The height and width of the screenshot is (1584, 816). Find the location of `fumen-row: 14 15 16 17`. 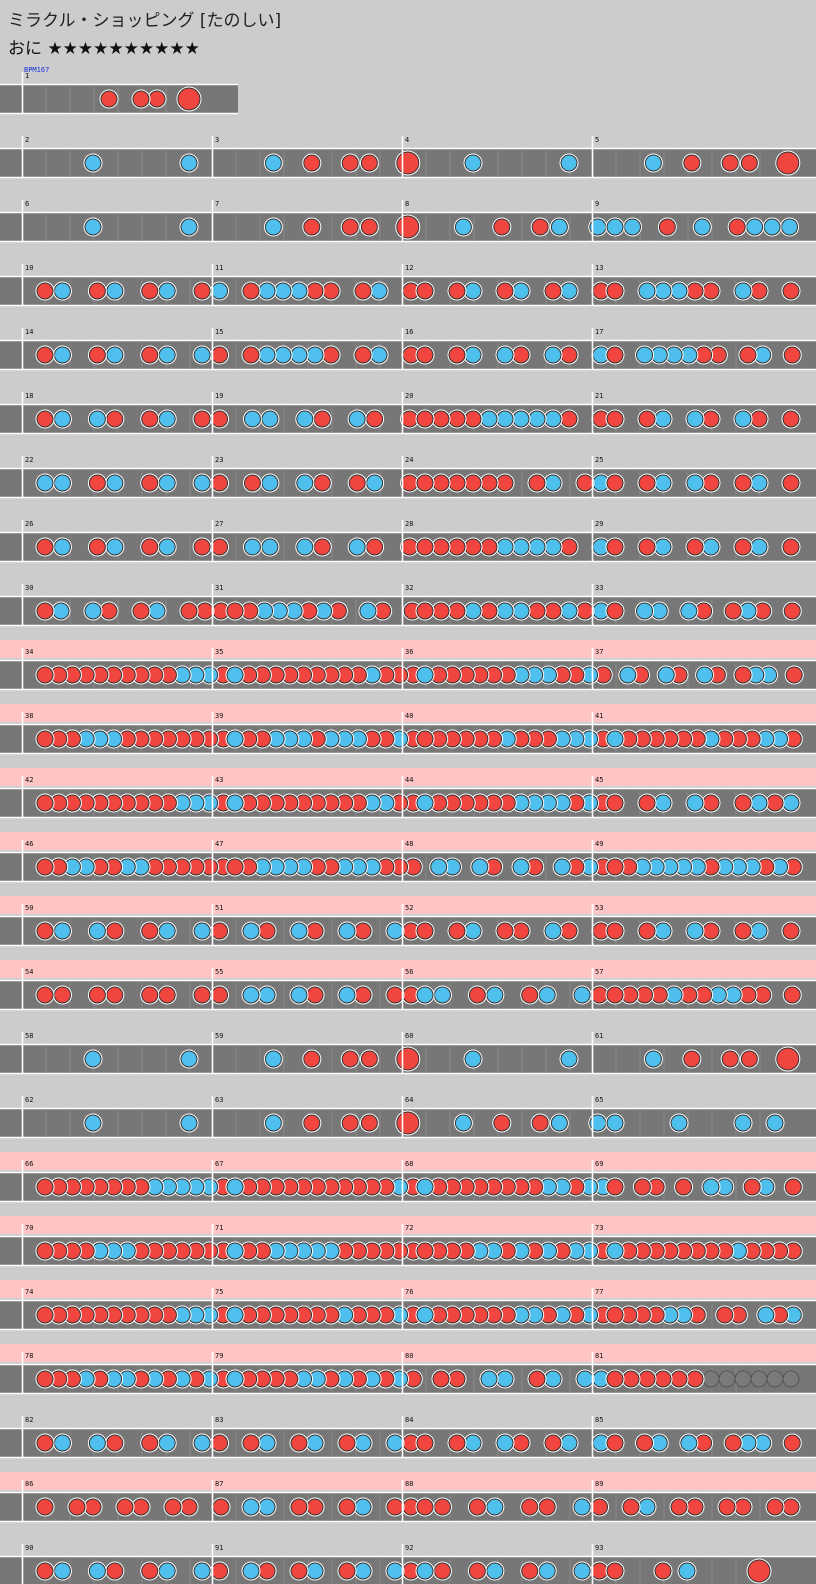

fumen-row: 14 15 16 17 is located at coordinates (408, 349).